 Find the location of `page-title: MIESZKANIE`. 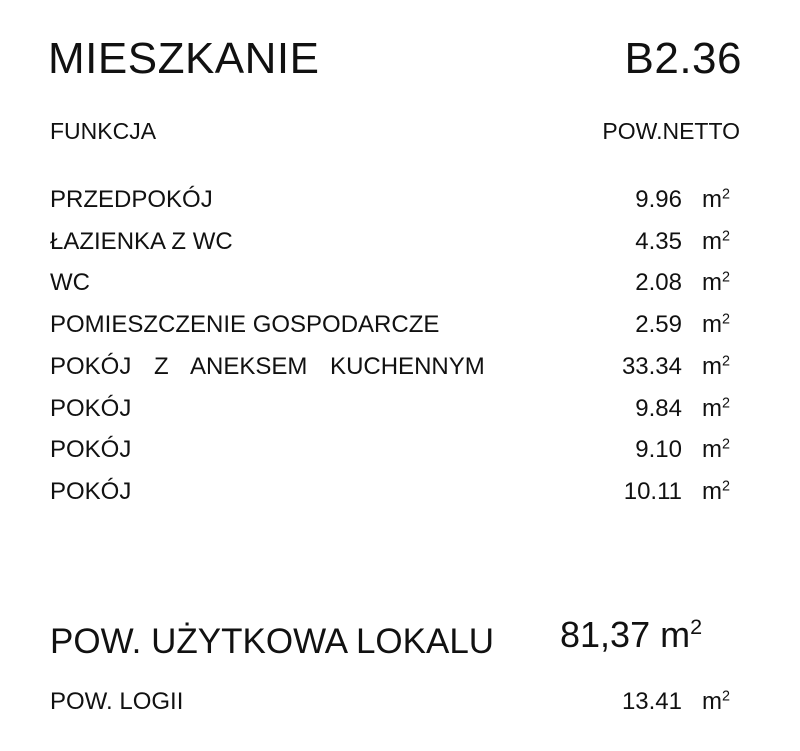

page-title: MIESZKANIE is located at coordinates (184, 58).